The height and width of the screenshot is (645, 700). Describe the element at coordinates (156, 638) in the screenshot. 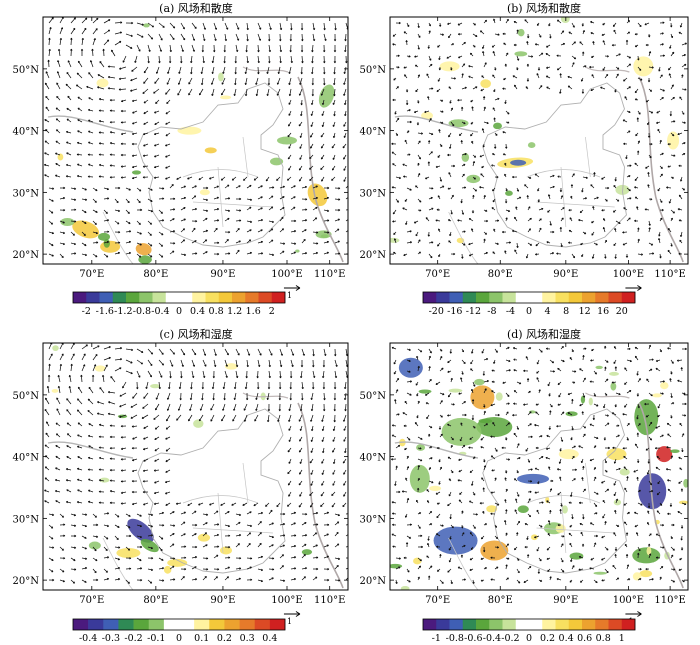

I see `colorbar-tick-label: -0.1` at that location.